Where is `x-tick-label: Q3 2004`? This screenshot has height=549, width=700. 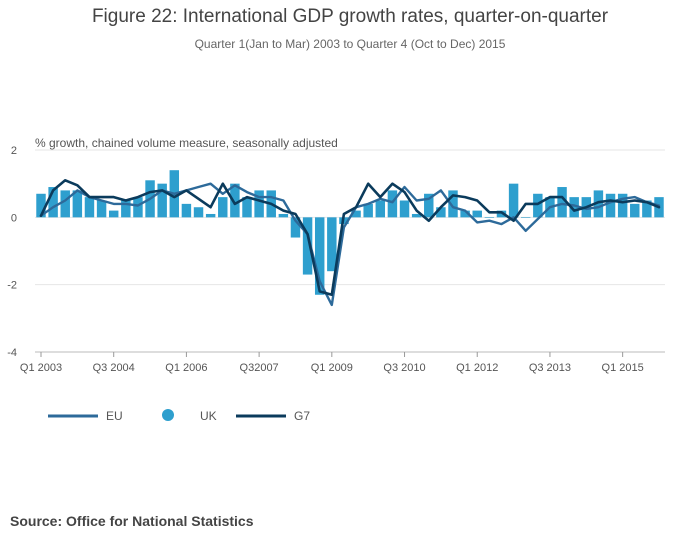 x-tick-label: Q3 2004 is located at coordinates (114, 368).